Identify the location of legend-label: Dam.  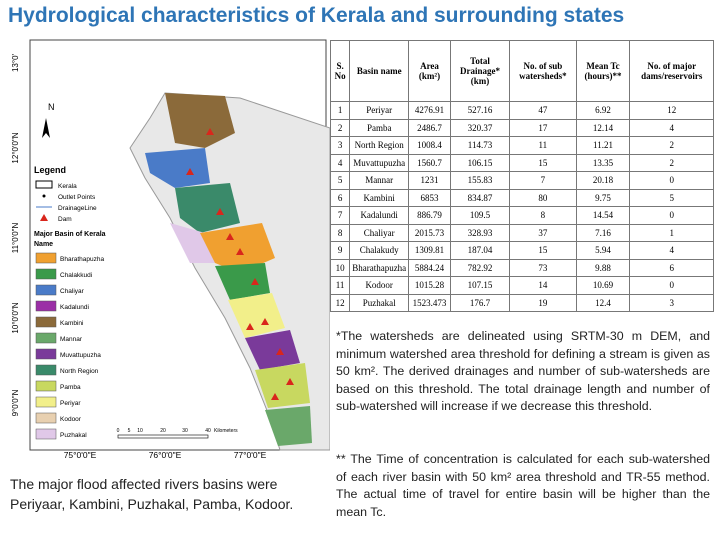
(65, 219).